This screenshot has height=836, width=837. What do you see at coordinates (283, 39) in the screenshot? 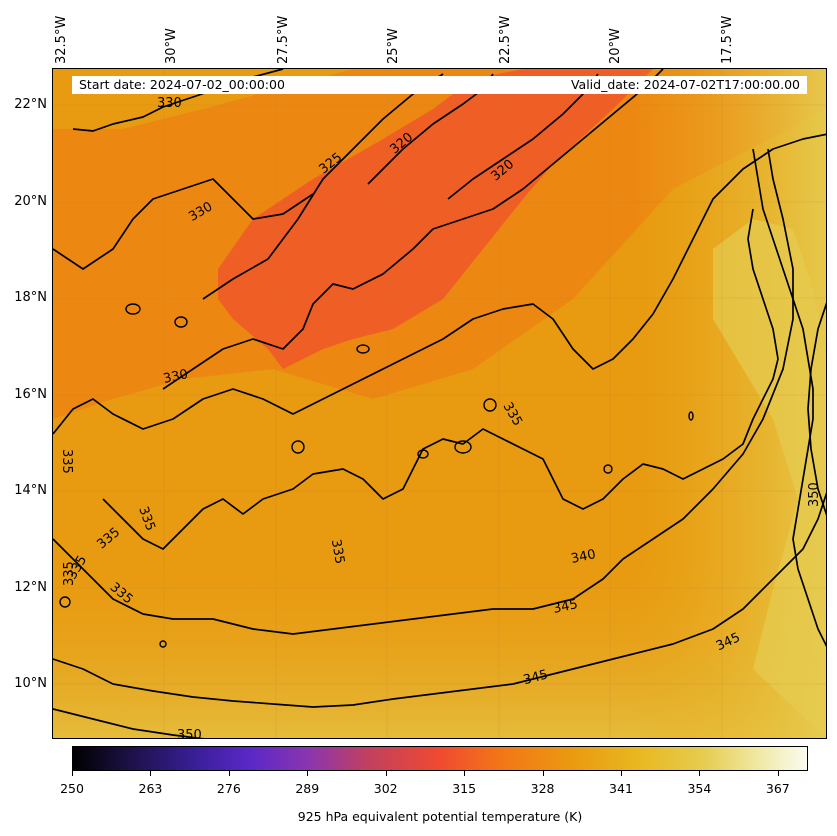
I see `lon-label-27-5w: 27.5°W` at bounding box center [283, 39].